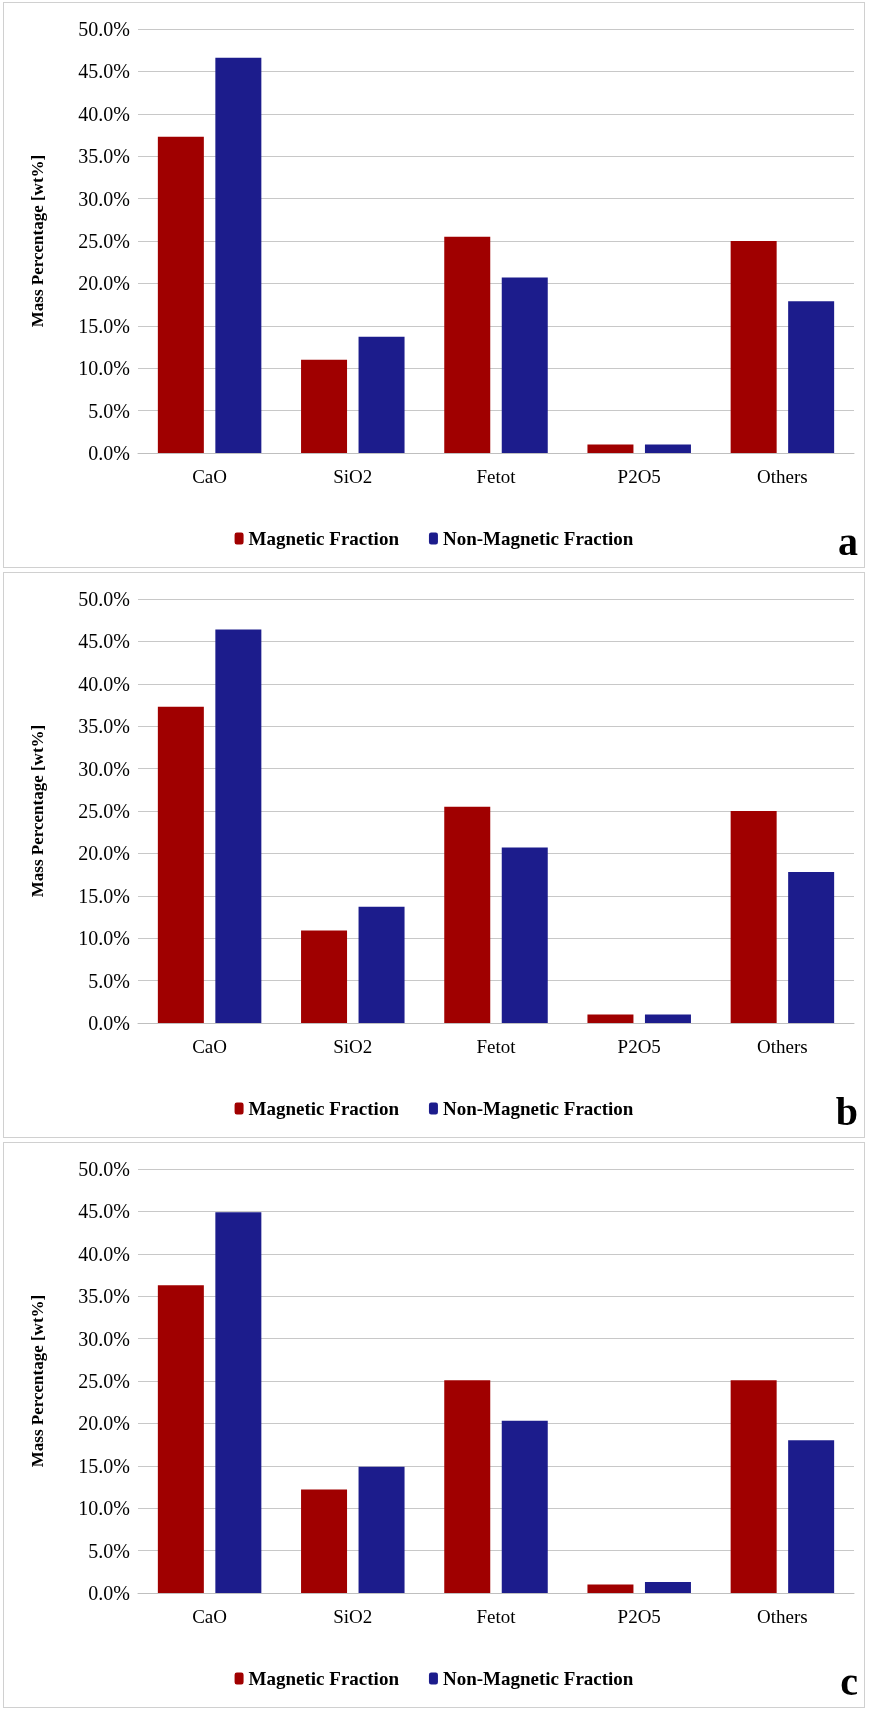 This screenshot has width=870, height=1717. I want to click on text: a, so click(848, 541).